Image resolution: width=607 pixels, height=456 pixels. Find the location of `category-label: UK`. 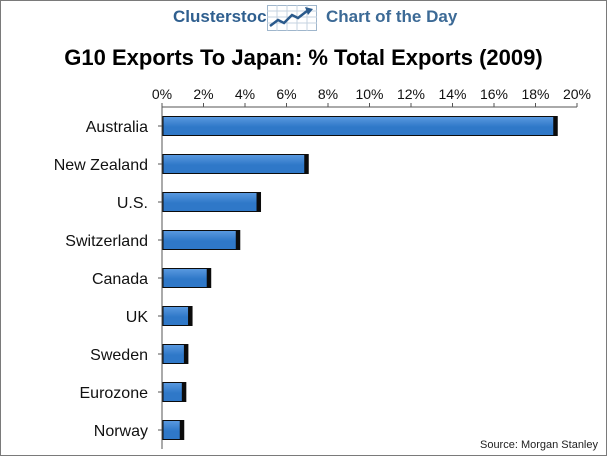

category-label: UK is located at coordinates (137, 317).